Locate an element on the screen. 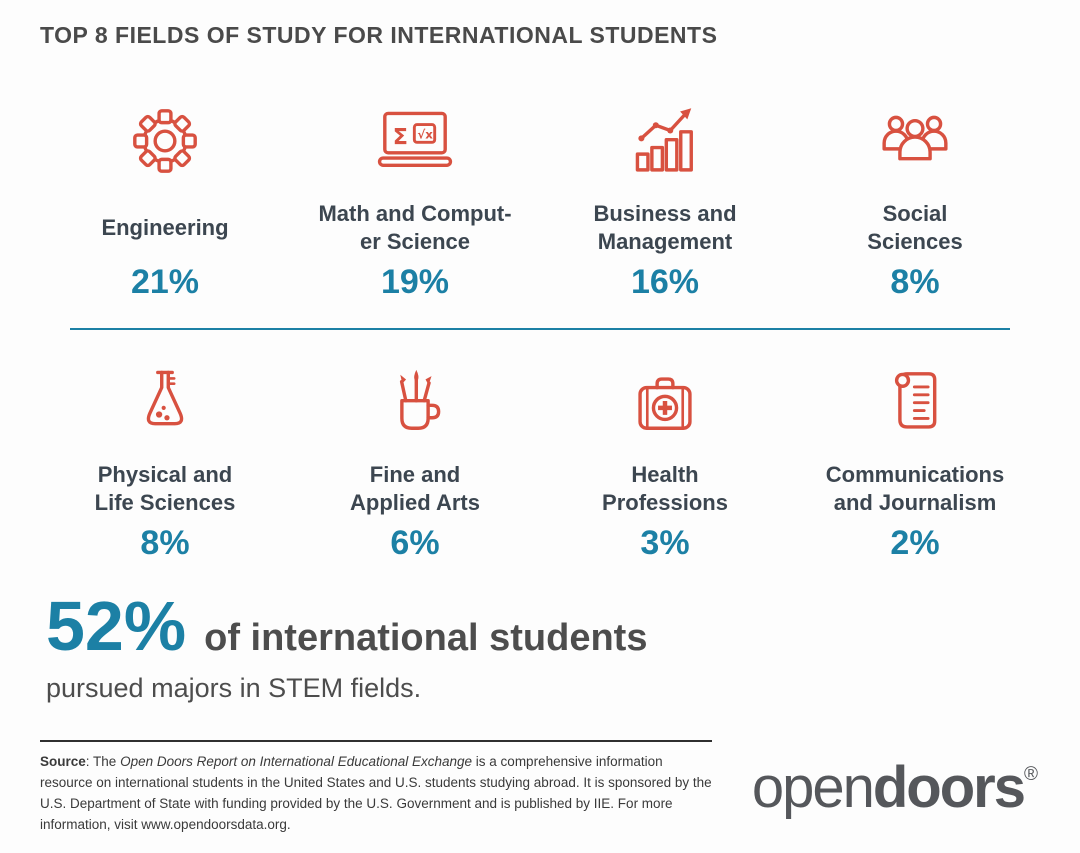  field-label: Physical and Life Sciences is located at coordinates (165, 489).